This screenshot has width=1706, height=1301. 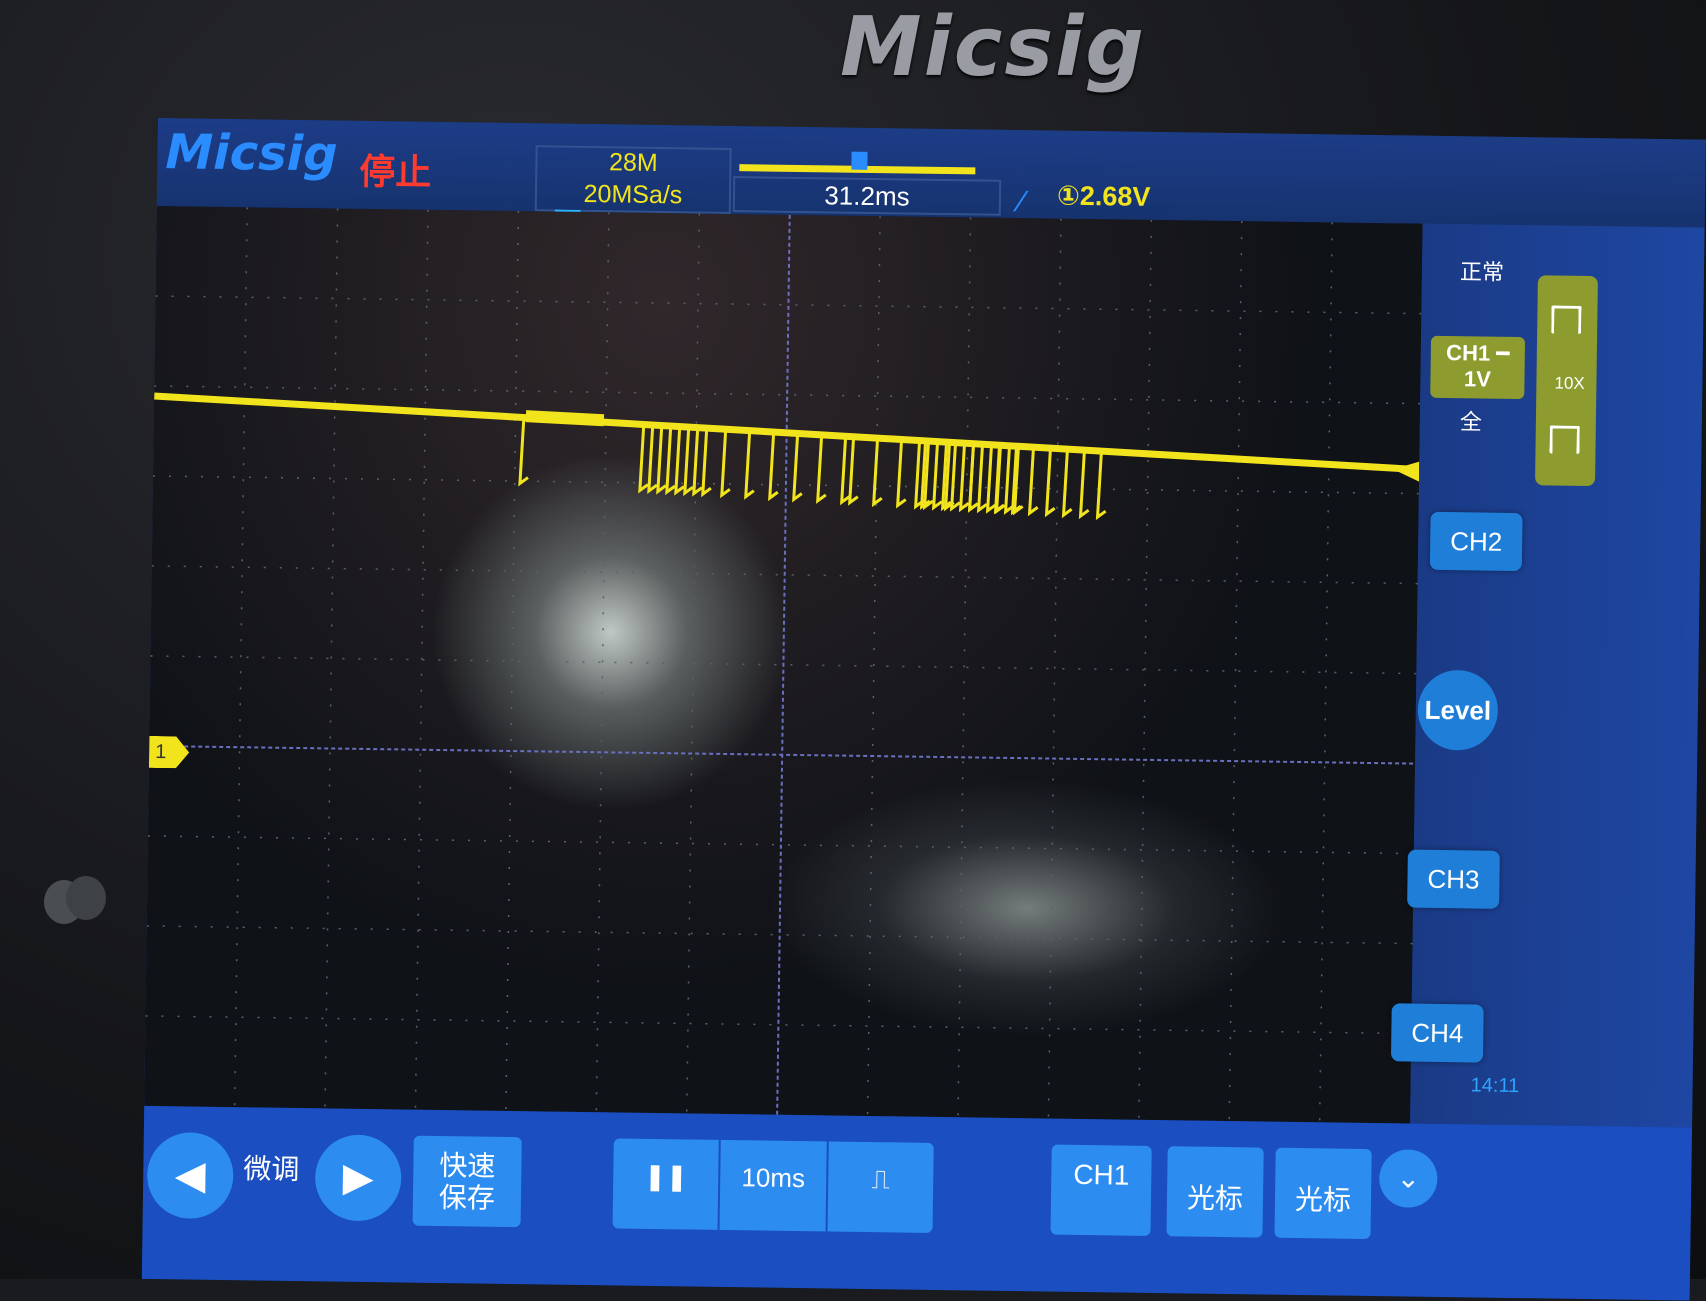 I want to click on run-state-label: 停止, so click(x=395, y=169).